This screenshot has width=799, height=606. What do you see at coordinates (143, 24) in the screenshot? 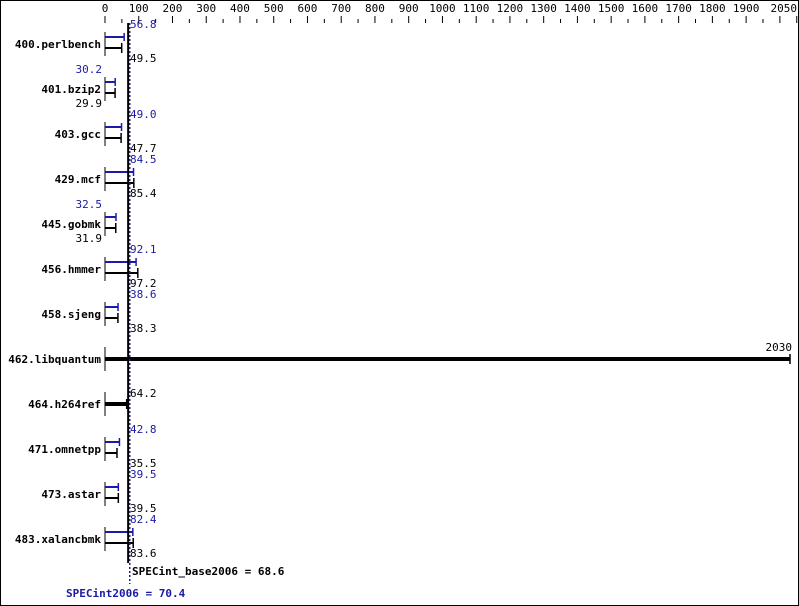
I see `peak-value-label: 56.8` at bounding box center [143, 24].